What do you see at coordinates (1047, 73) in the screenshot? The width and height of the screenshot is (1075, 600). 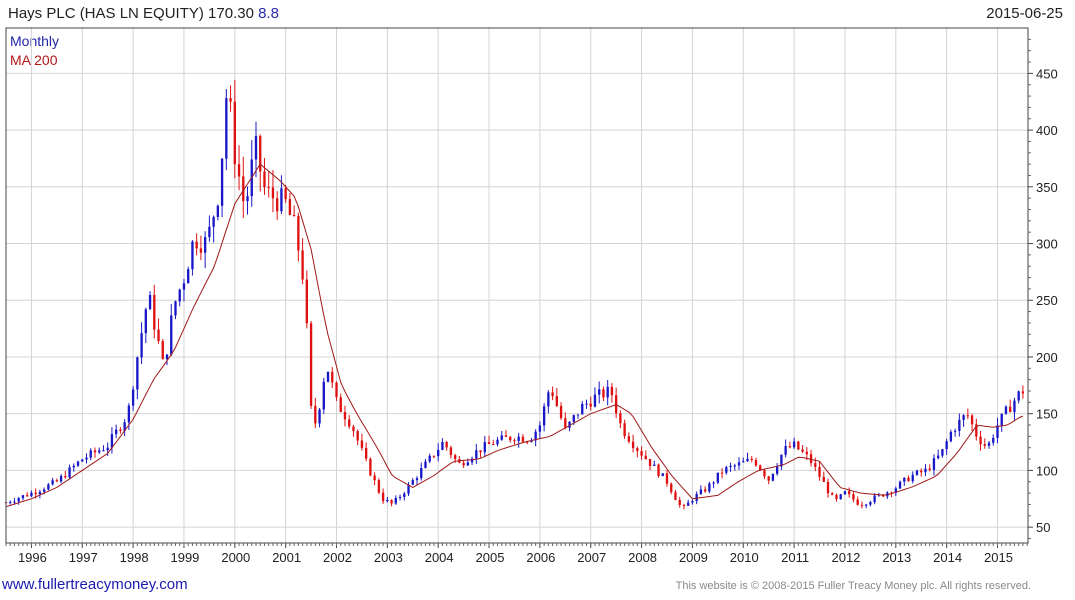 I see `y-tick-label: 450` at bounding box center [1047, 73].